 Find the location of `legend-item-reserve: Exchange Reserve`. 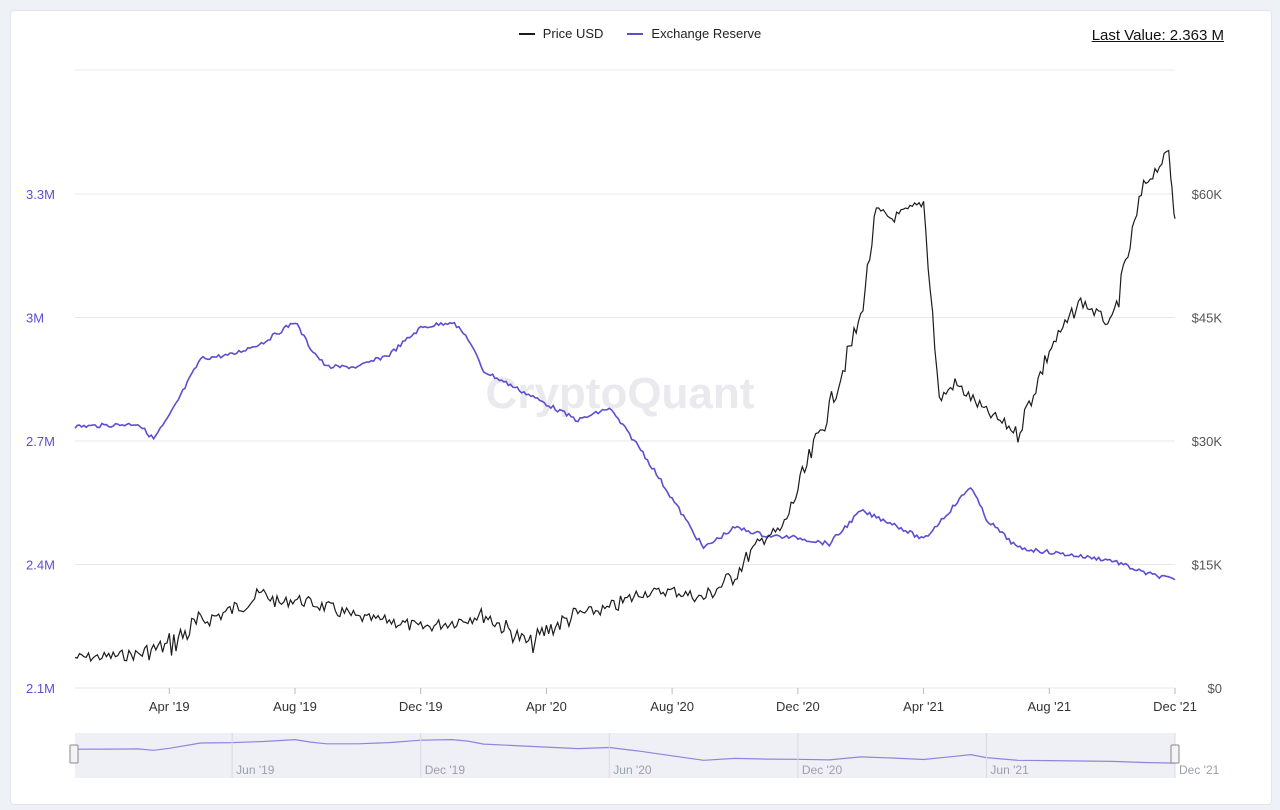

legend-item-reserve: Exchange Reserve is located at coordinates (694, 33).